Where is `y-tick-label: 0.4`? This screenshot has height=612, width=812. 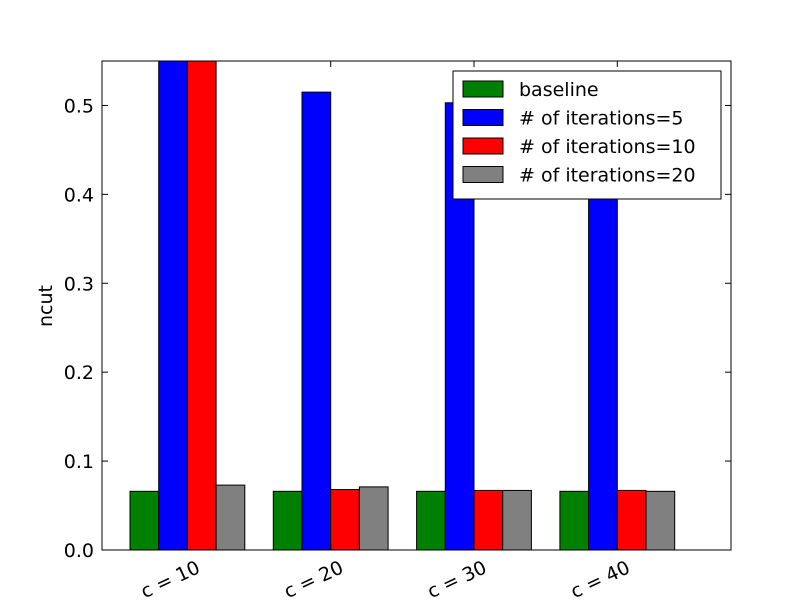 y-tick-label: 0.4 is located at coordinates (79, 195).